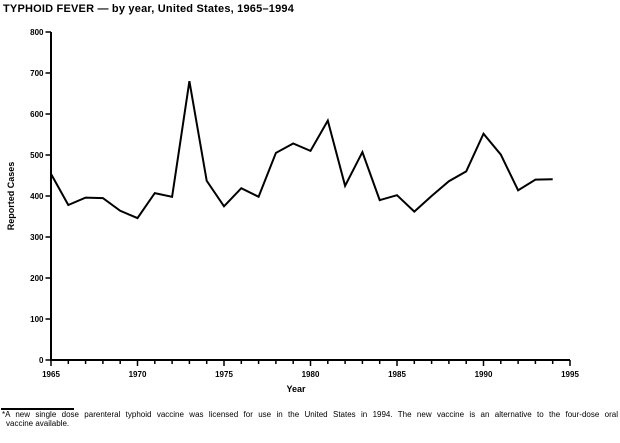 This screenshot has height=443, width=620. Describe the element at coordinates (484, 374) in the screenshot. I see `x-axis-tick-label: 1990` at that location.